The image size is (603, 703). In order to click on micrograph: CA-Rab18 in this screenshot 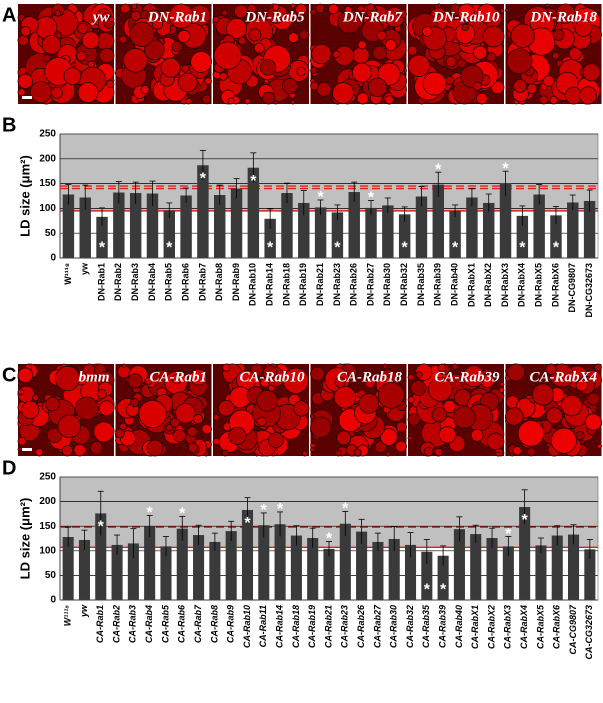, I will do `click(358, 410)`.